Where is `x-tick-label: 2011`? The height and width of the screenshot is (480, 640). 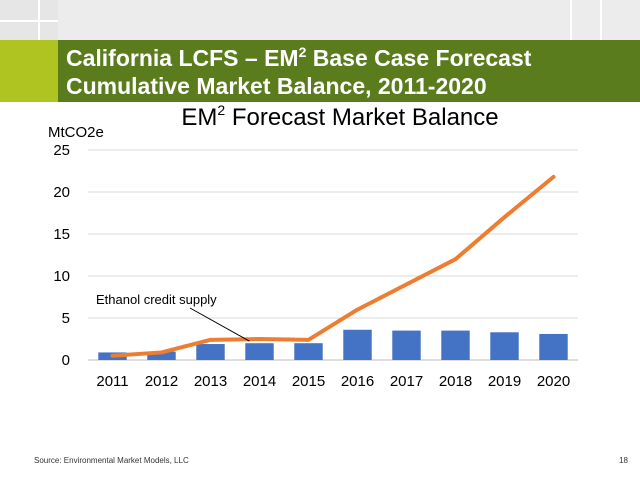
x-tick-label: 2011 is located at coordinates (112, 381).